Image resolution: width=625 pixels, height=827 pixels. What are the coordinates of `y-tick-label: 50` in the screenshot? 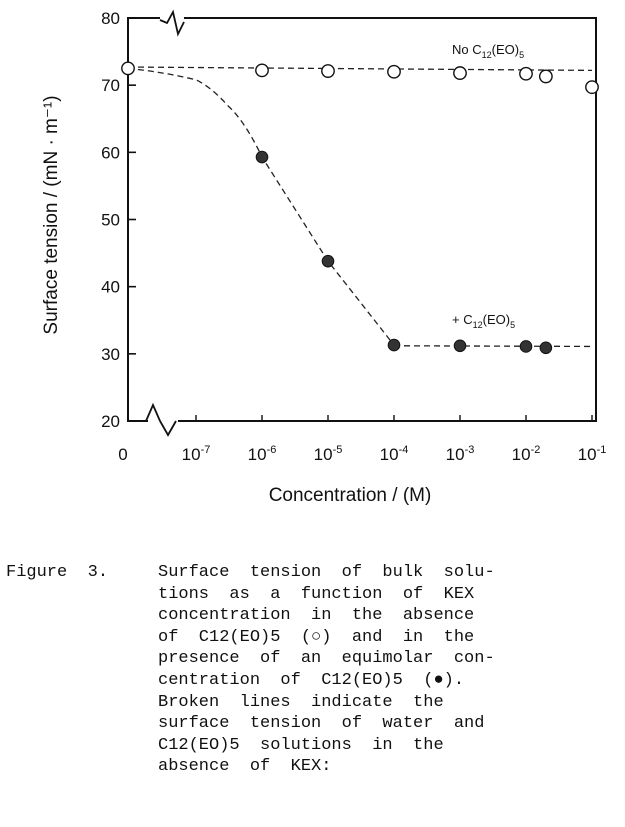 It's located at (110, 220).